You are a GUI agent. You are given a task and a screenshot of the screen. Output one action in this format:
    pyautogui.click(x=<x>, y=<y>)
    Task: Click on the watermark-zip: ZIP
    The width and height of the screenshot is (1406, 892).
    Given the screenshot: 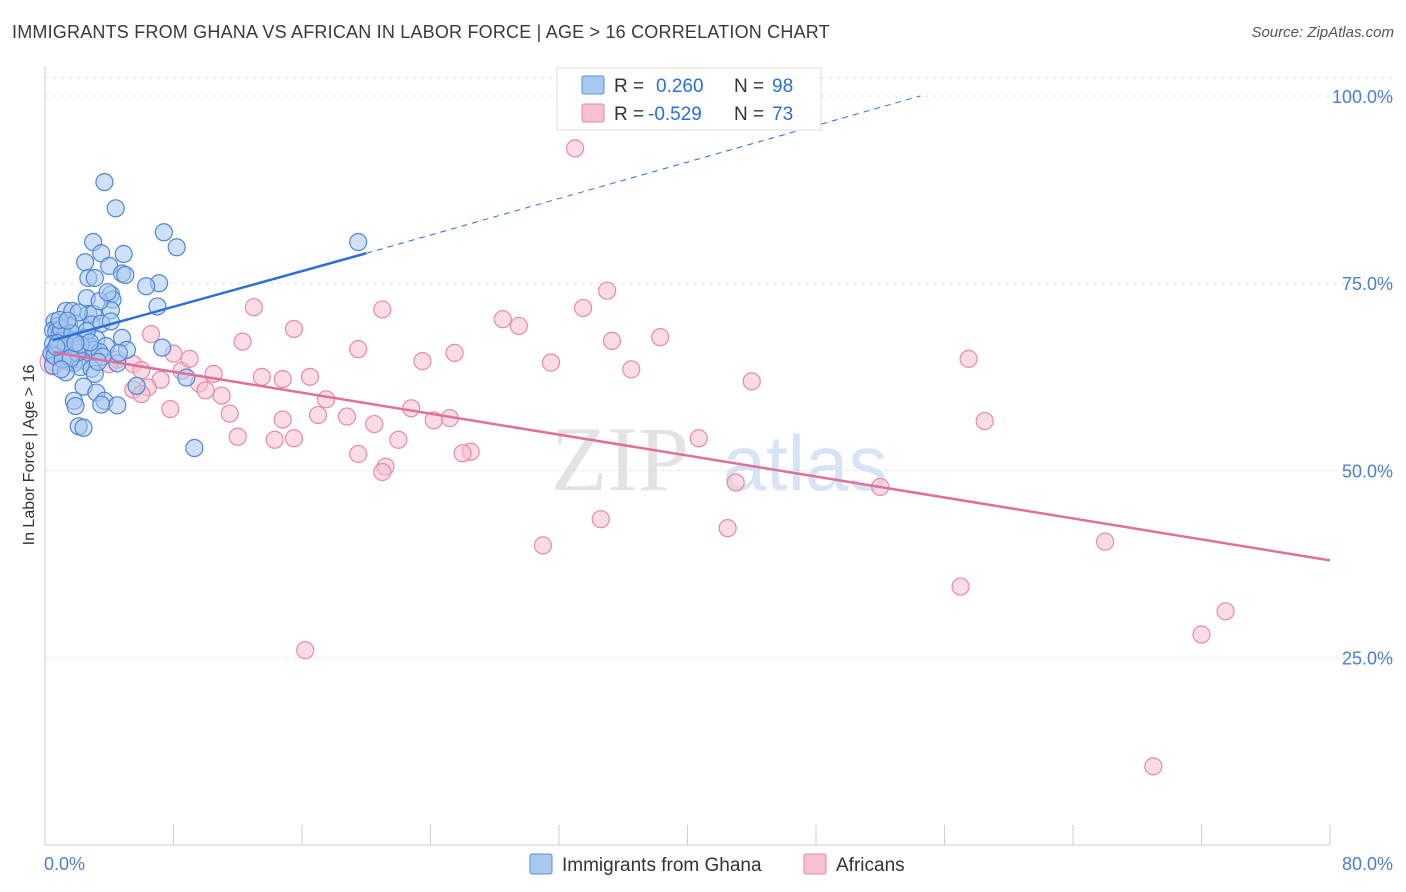 What is the action you would take?
    pyautogui.click(x=620, y=459)
    